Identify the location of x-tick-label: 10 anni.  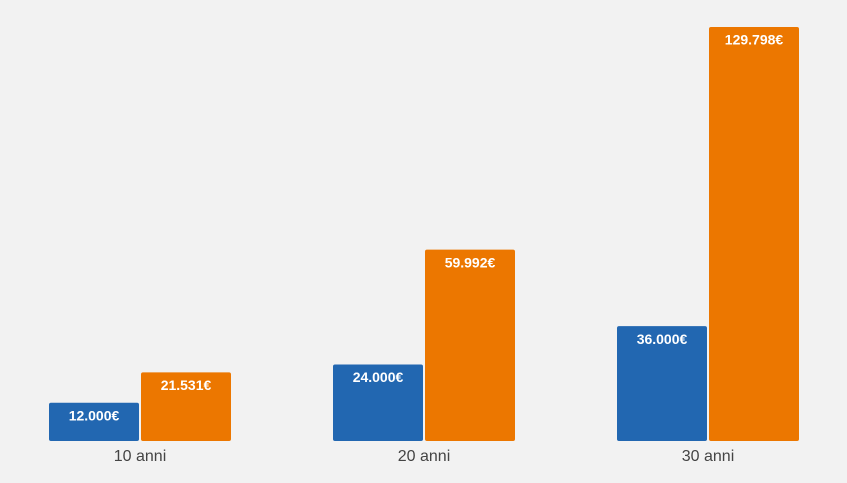
(140, 456).